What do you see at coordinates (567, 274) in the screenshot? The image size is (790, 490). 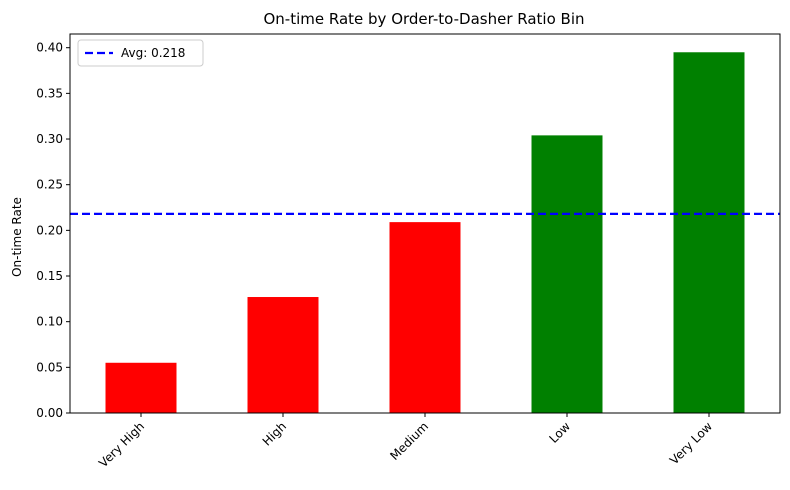 I see `bar-low` at bounding box center [567, 274].